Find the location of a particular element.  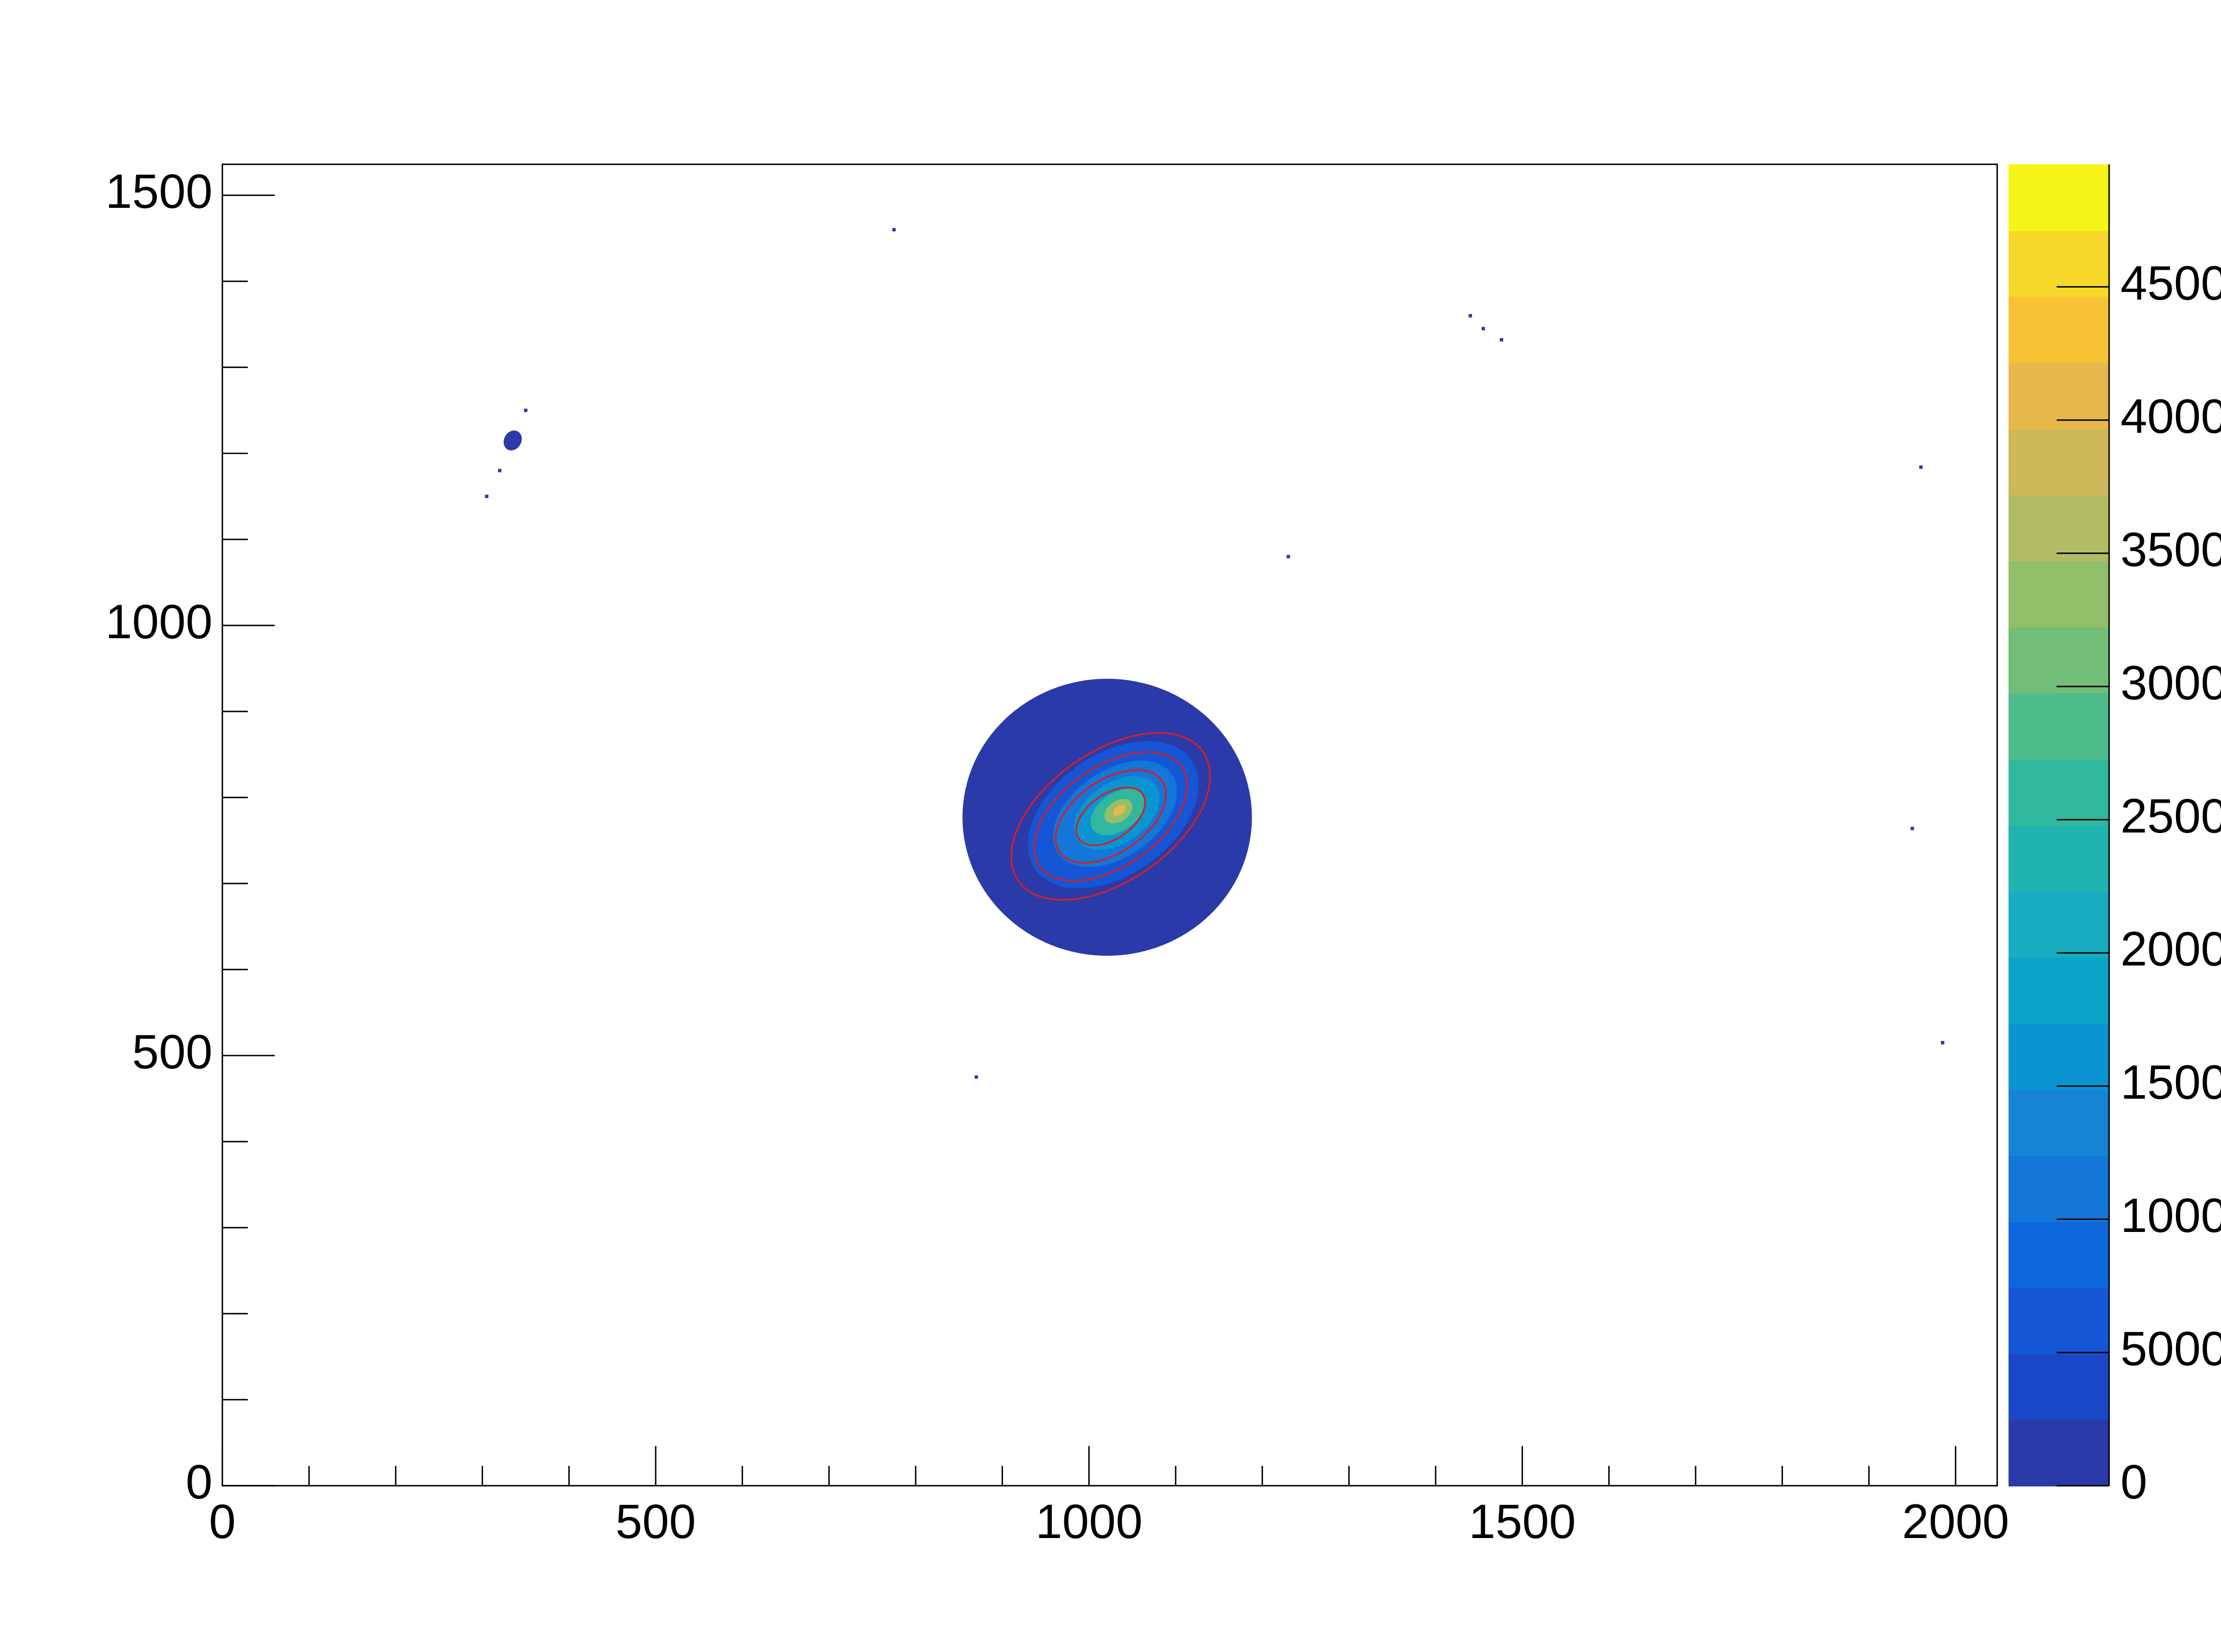

y-tick-label: 1000 is located at coordinates (158, 622).